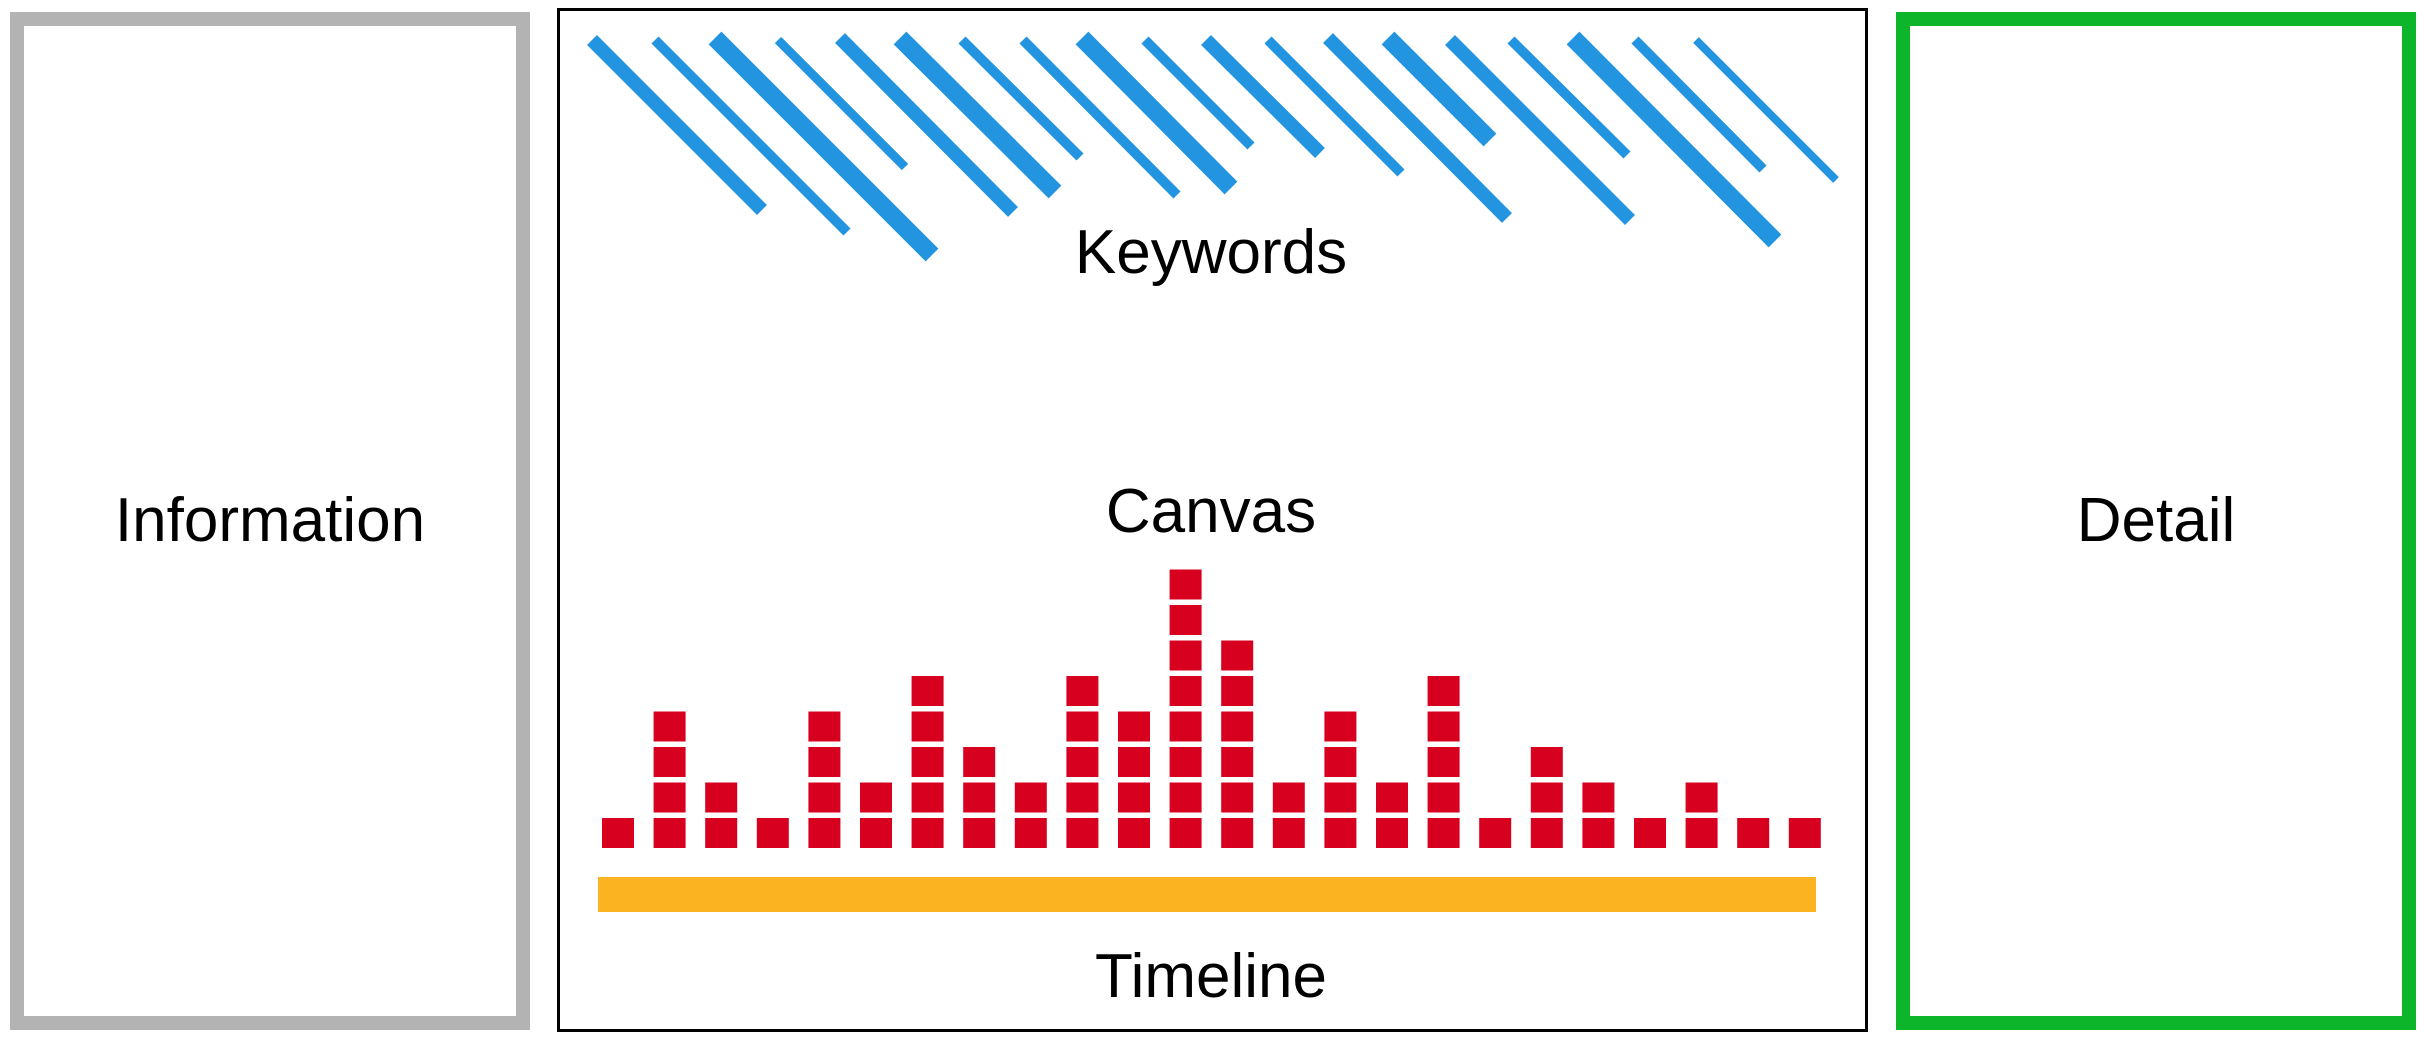 The height and width of the screenshot is (1042, 2425). I want to click on keywords-label: Keywords, so click(1211, 252).